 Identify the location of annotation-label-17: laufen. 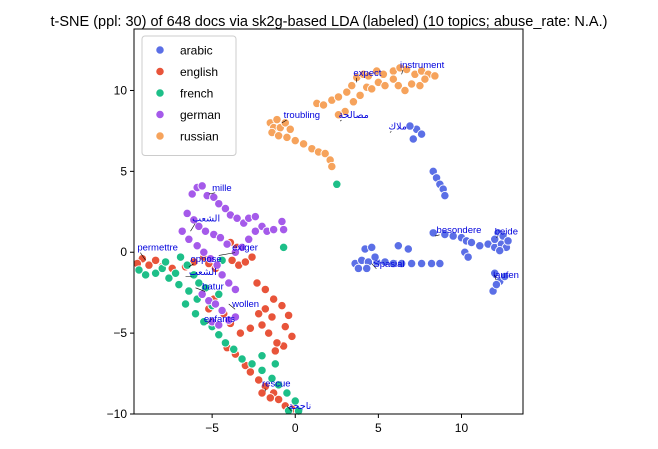
(506, 275).